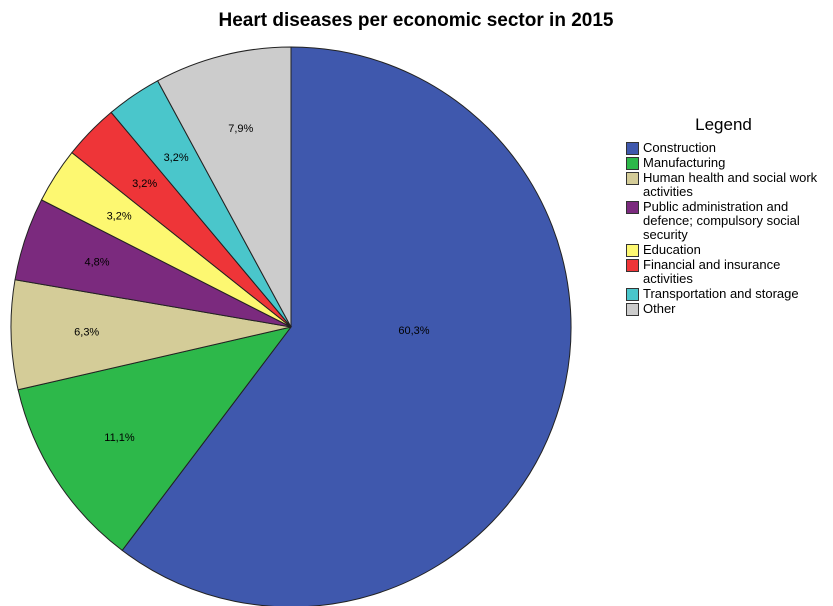 The height and width of the screenshot is (606, 833). I want to click on legend-title: Legend, so click(723, 124).